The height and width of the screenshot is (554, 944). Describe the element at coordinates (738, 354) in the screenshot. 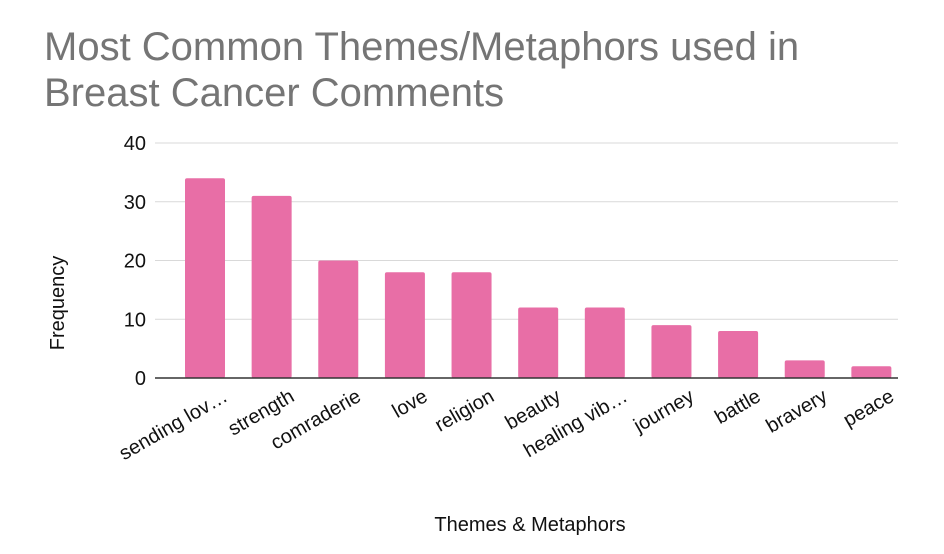

I see `bar-battle` at that location.